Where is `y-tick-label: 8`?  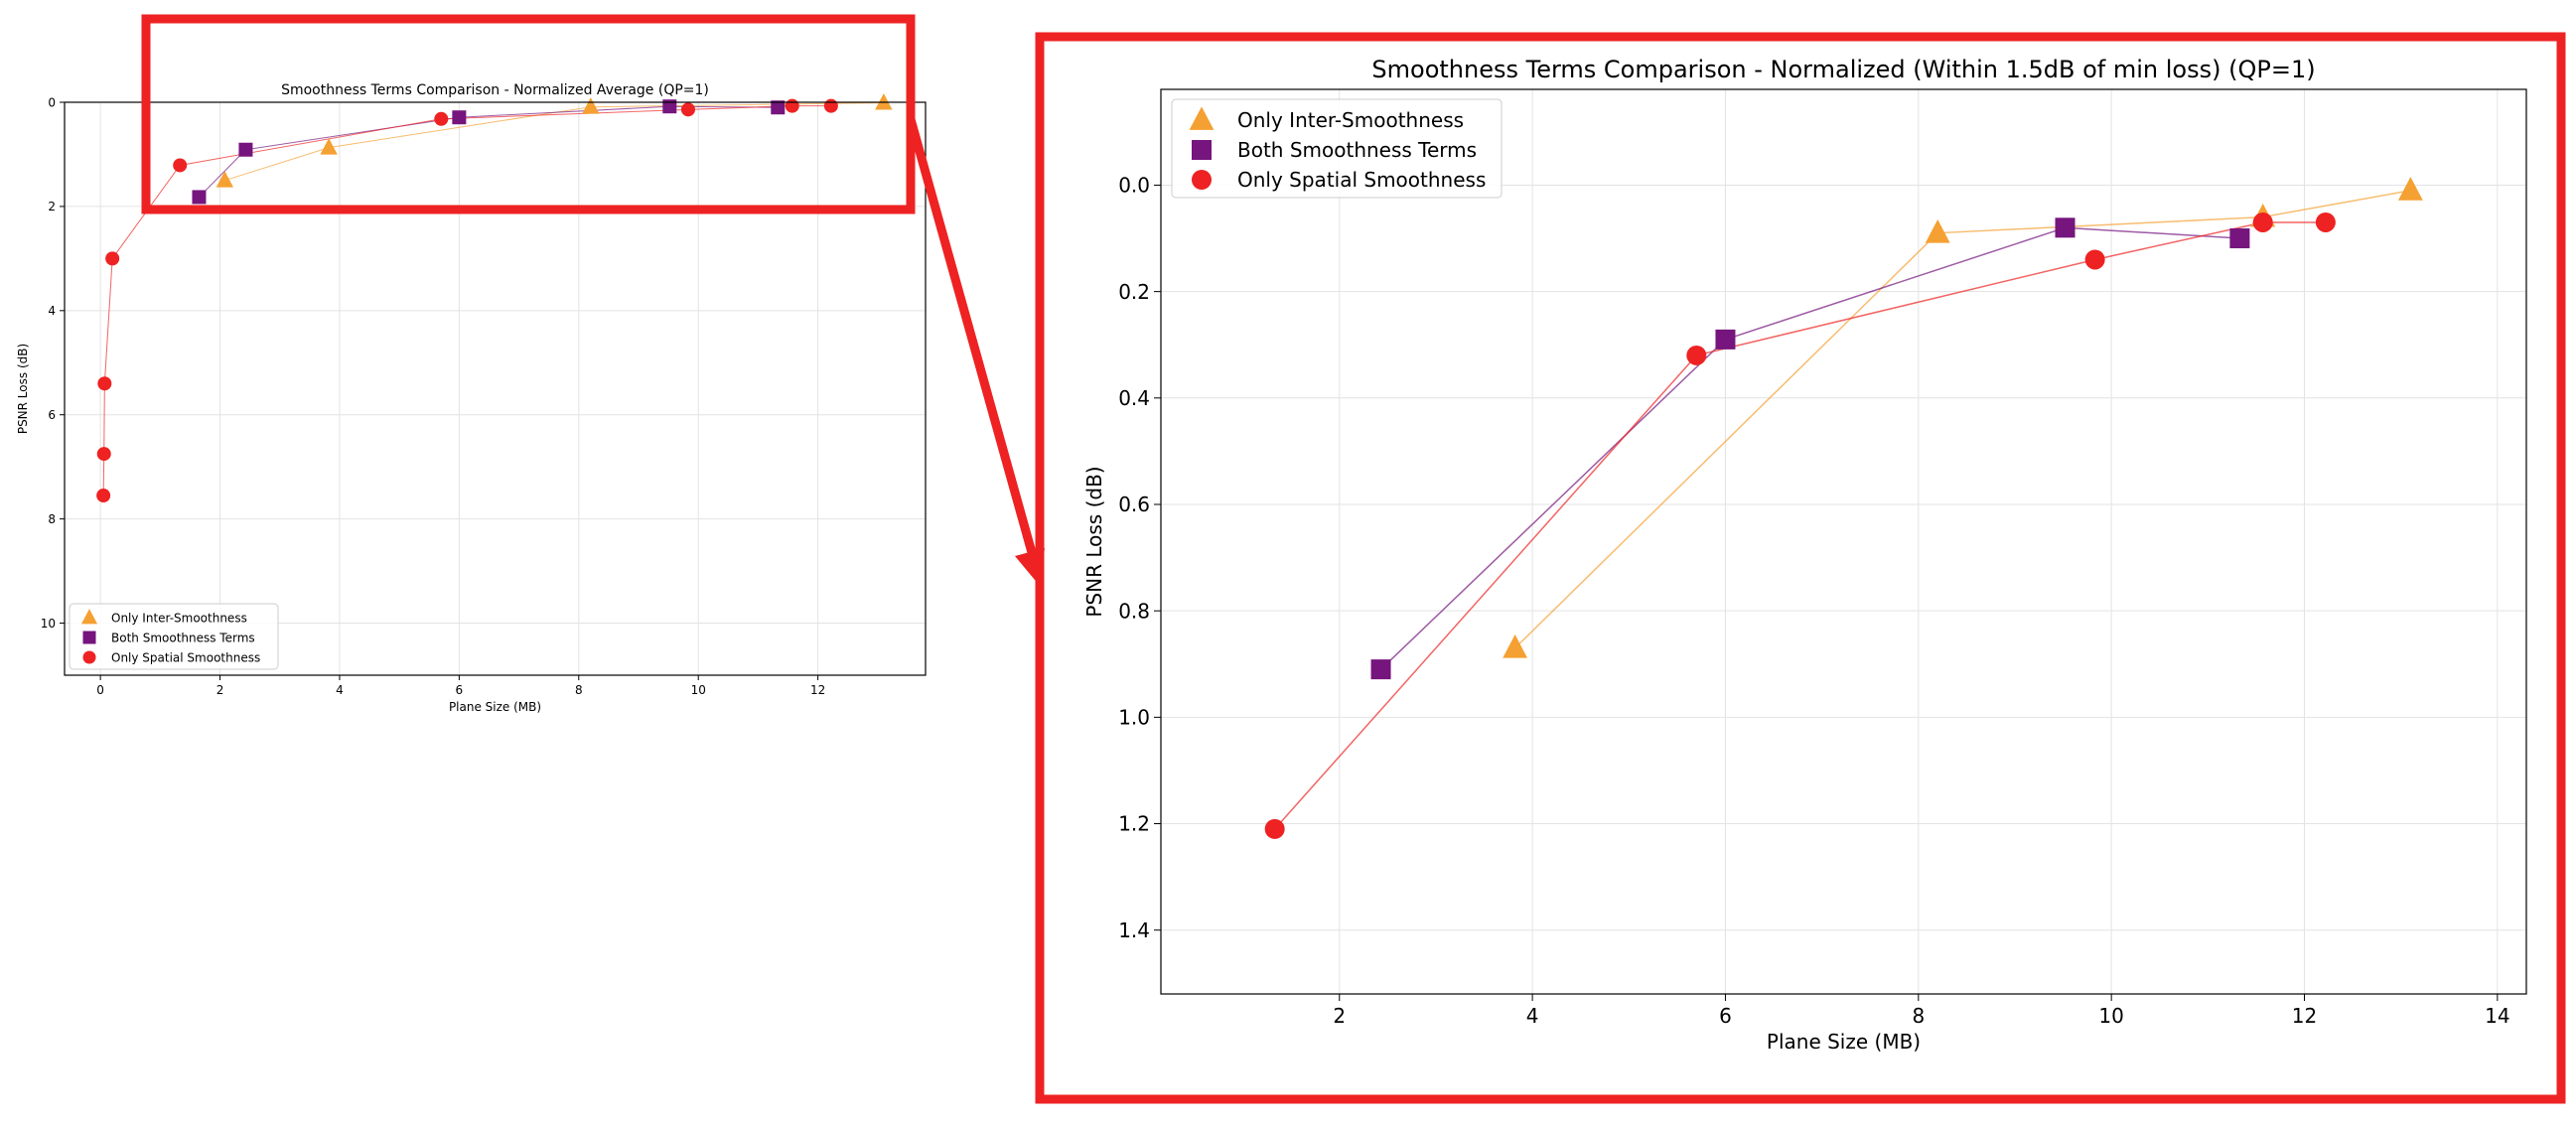
y-tick-label: 8 is located at coordinates (52, 519).